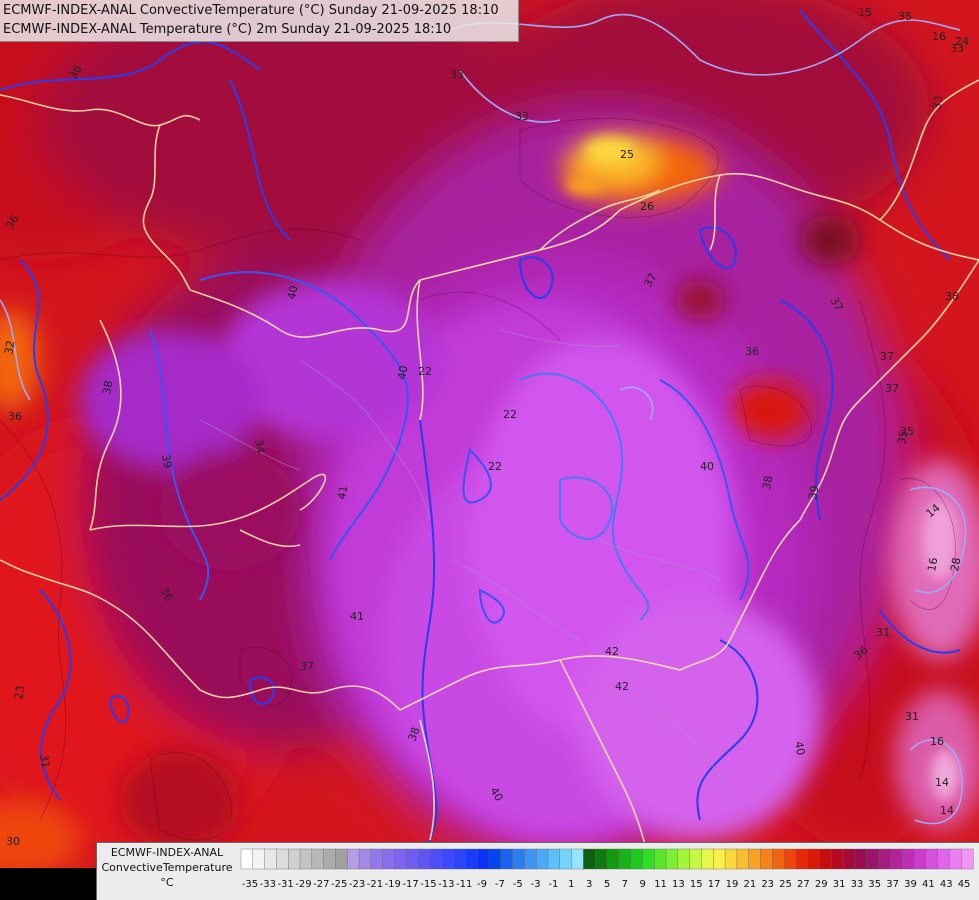 The width and height of the screenshot is (979, 900). I want to click on legend-tick-label: 37, so click(892, 884).